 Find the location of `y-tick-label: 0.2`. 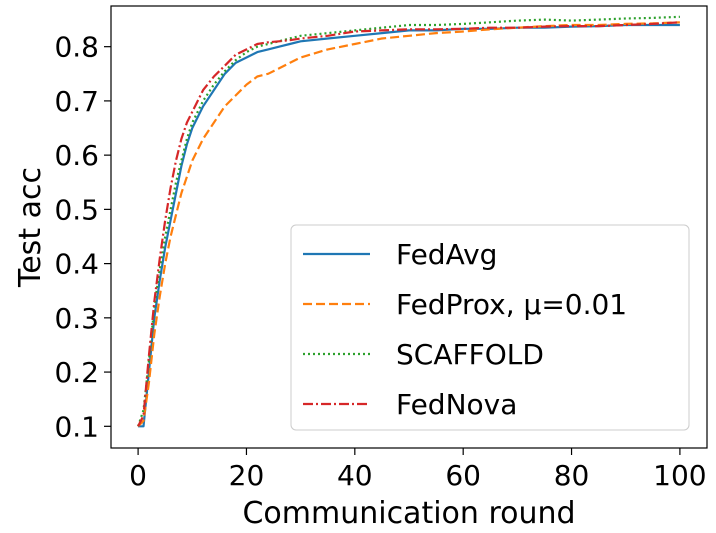

y-tick-label: 0.2 is located at coordinates (76, 372).